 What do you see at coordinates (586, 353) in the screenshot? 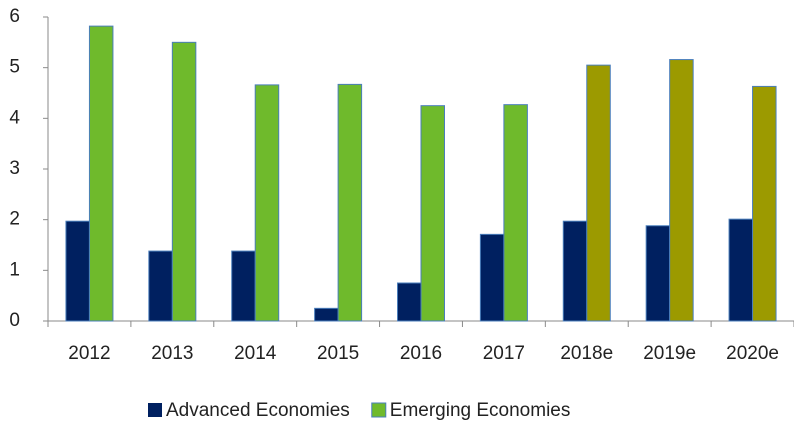
I see `x-tick-label: 2018e` at bounding box center [586, 353].